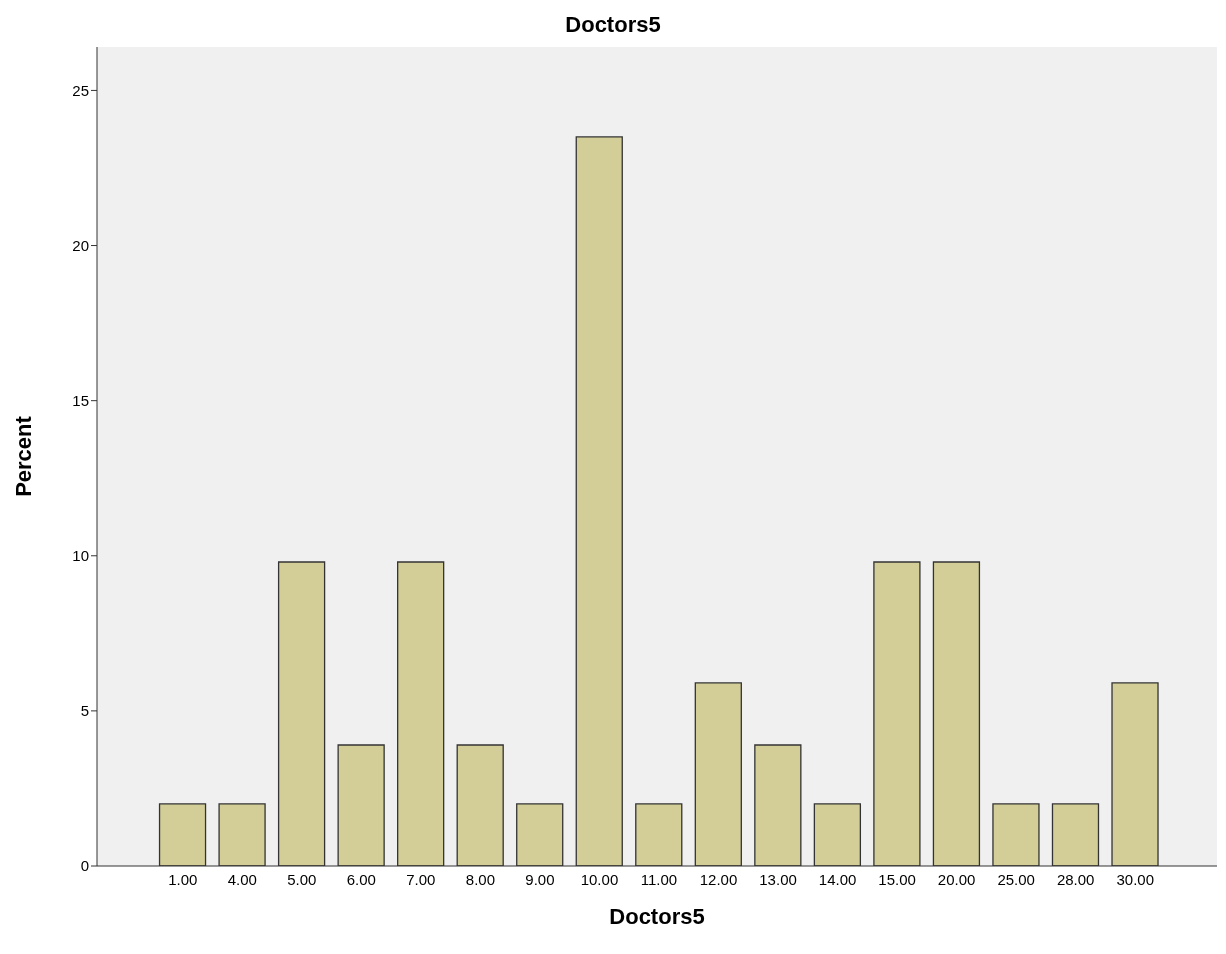 This screenshot has width=1226, height=954. What do you see at coordinates (1075, 879) in the screenshot?
I see `x-tick-label: 28.00` at bounding box center [1075, 879].